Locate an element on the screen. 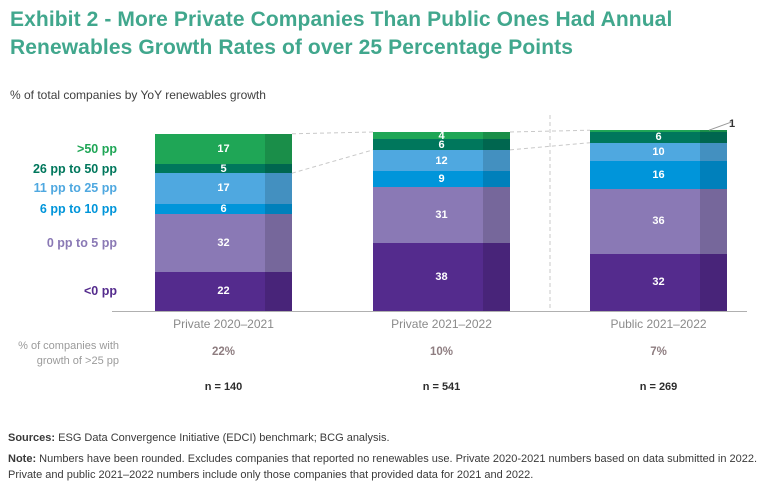  bar-segment-private-2020-2021-11-pp-to-25-pp: 17 is located at coordinates (223, 189).